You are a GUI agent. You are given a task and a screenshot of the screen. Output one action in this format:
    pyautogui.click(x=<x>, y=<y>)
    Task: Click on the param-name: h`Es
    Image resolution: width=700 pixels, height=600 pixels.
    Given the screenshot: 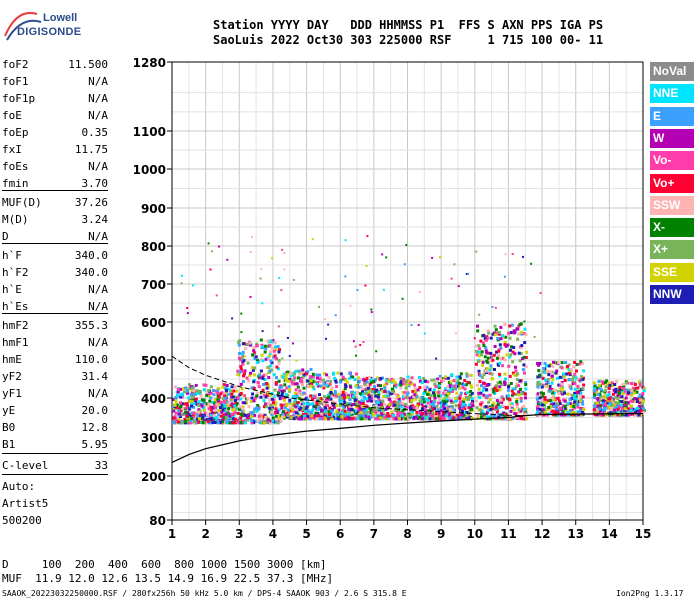 What is the action you would take?
    pyautogui.click(x=15, y=306)
    